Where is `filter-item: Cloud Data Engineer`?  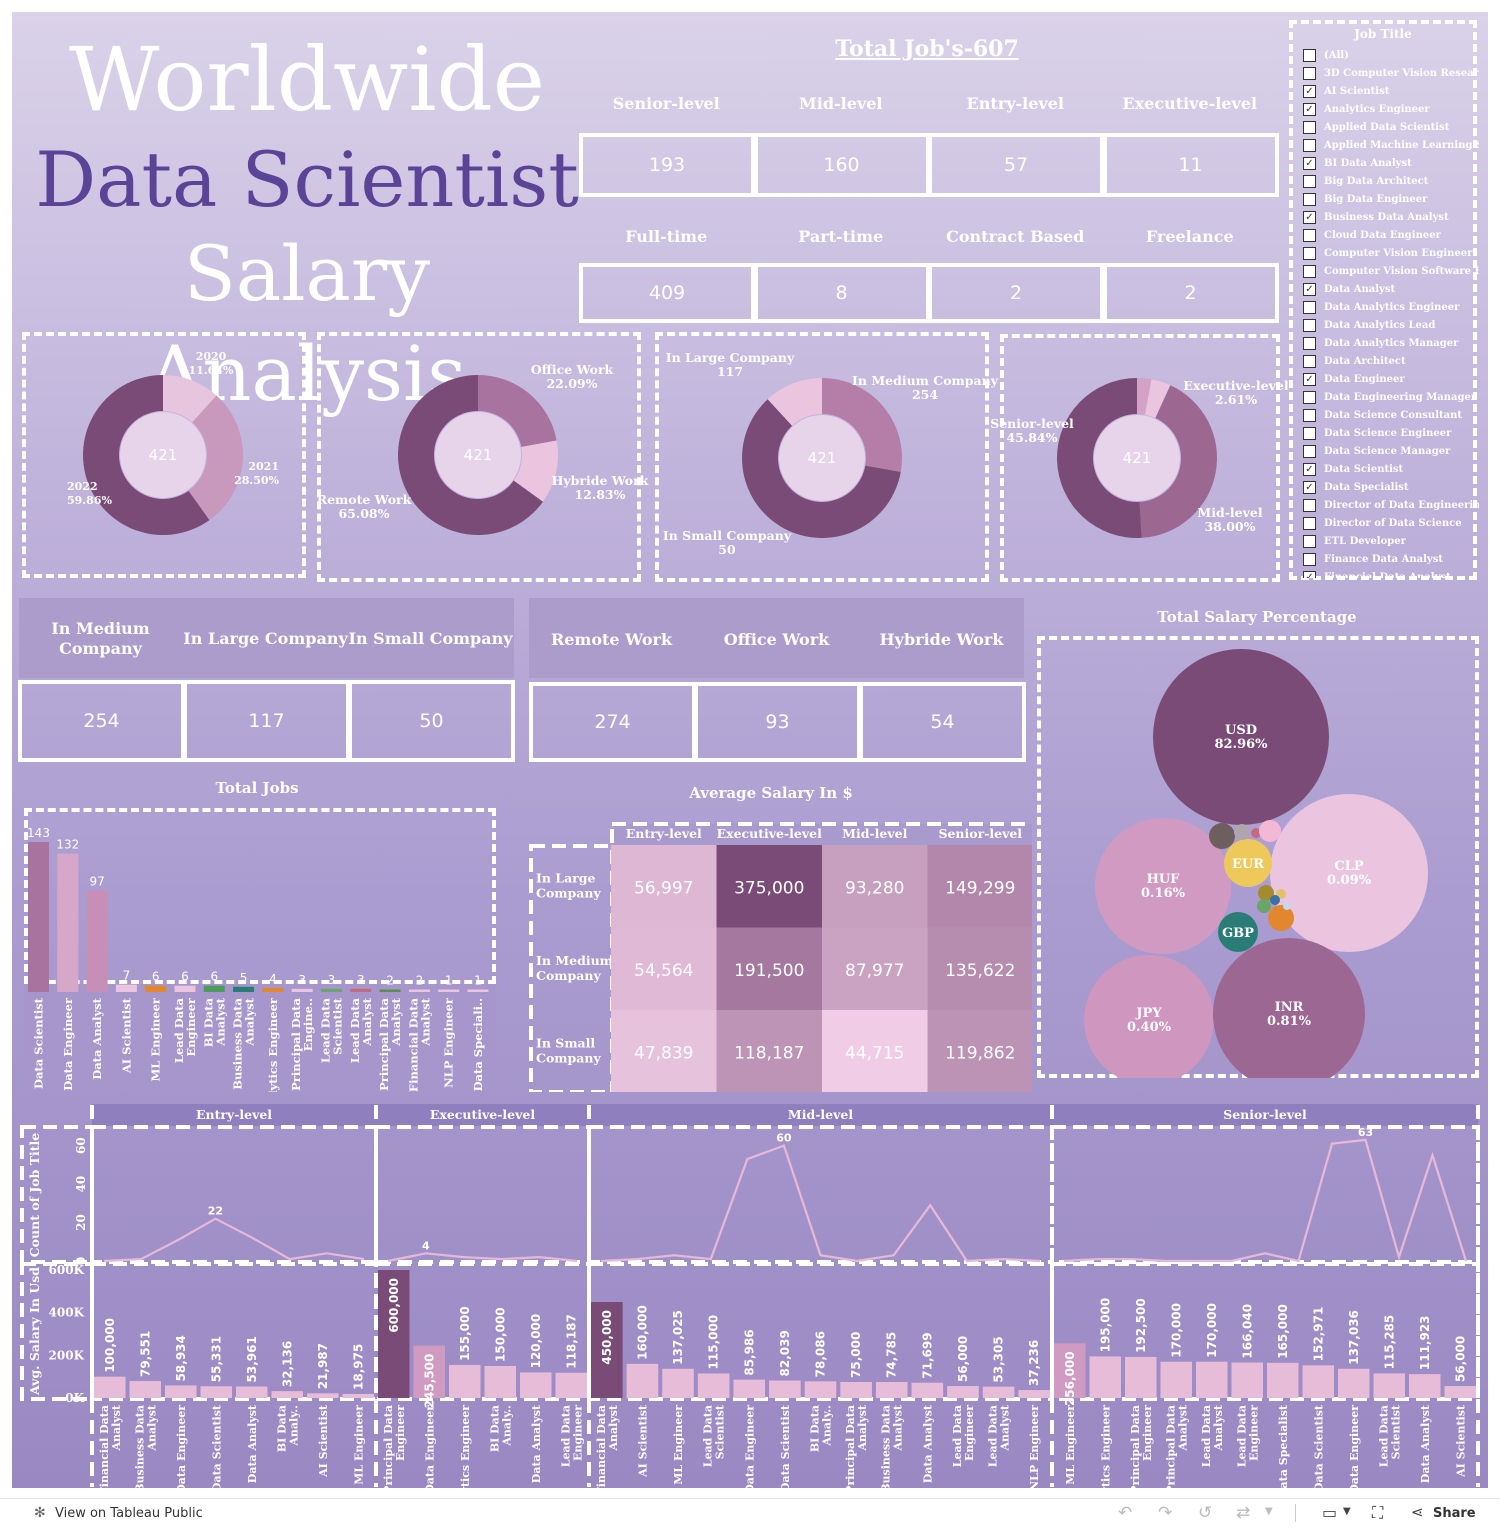 filter-item: Cloud Data Engineer is located at coordinates (1391, 235).